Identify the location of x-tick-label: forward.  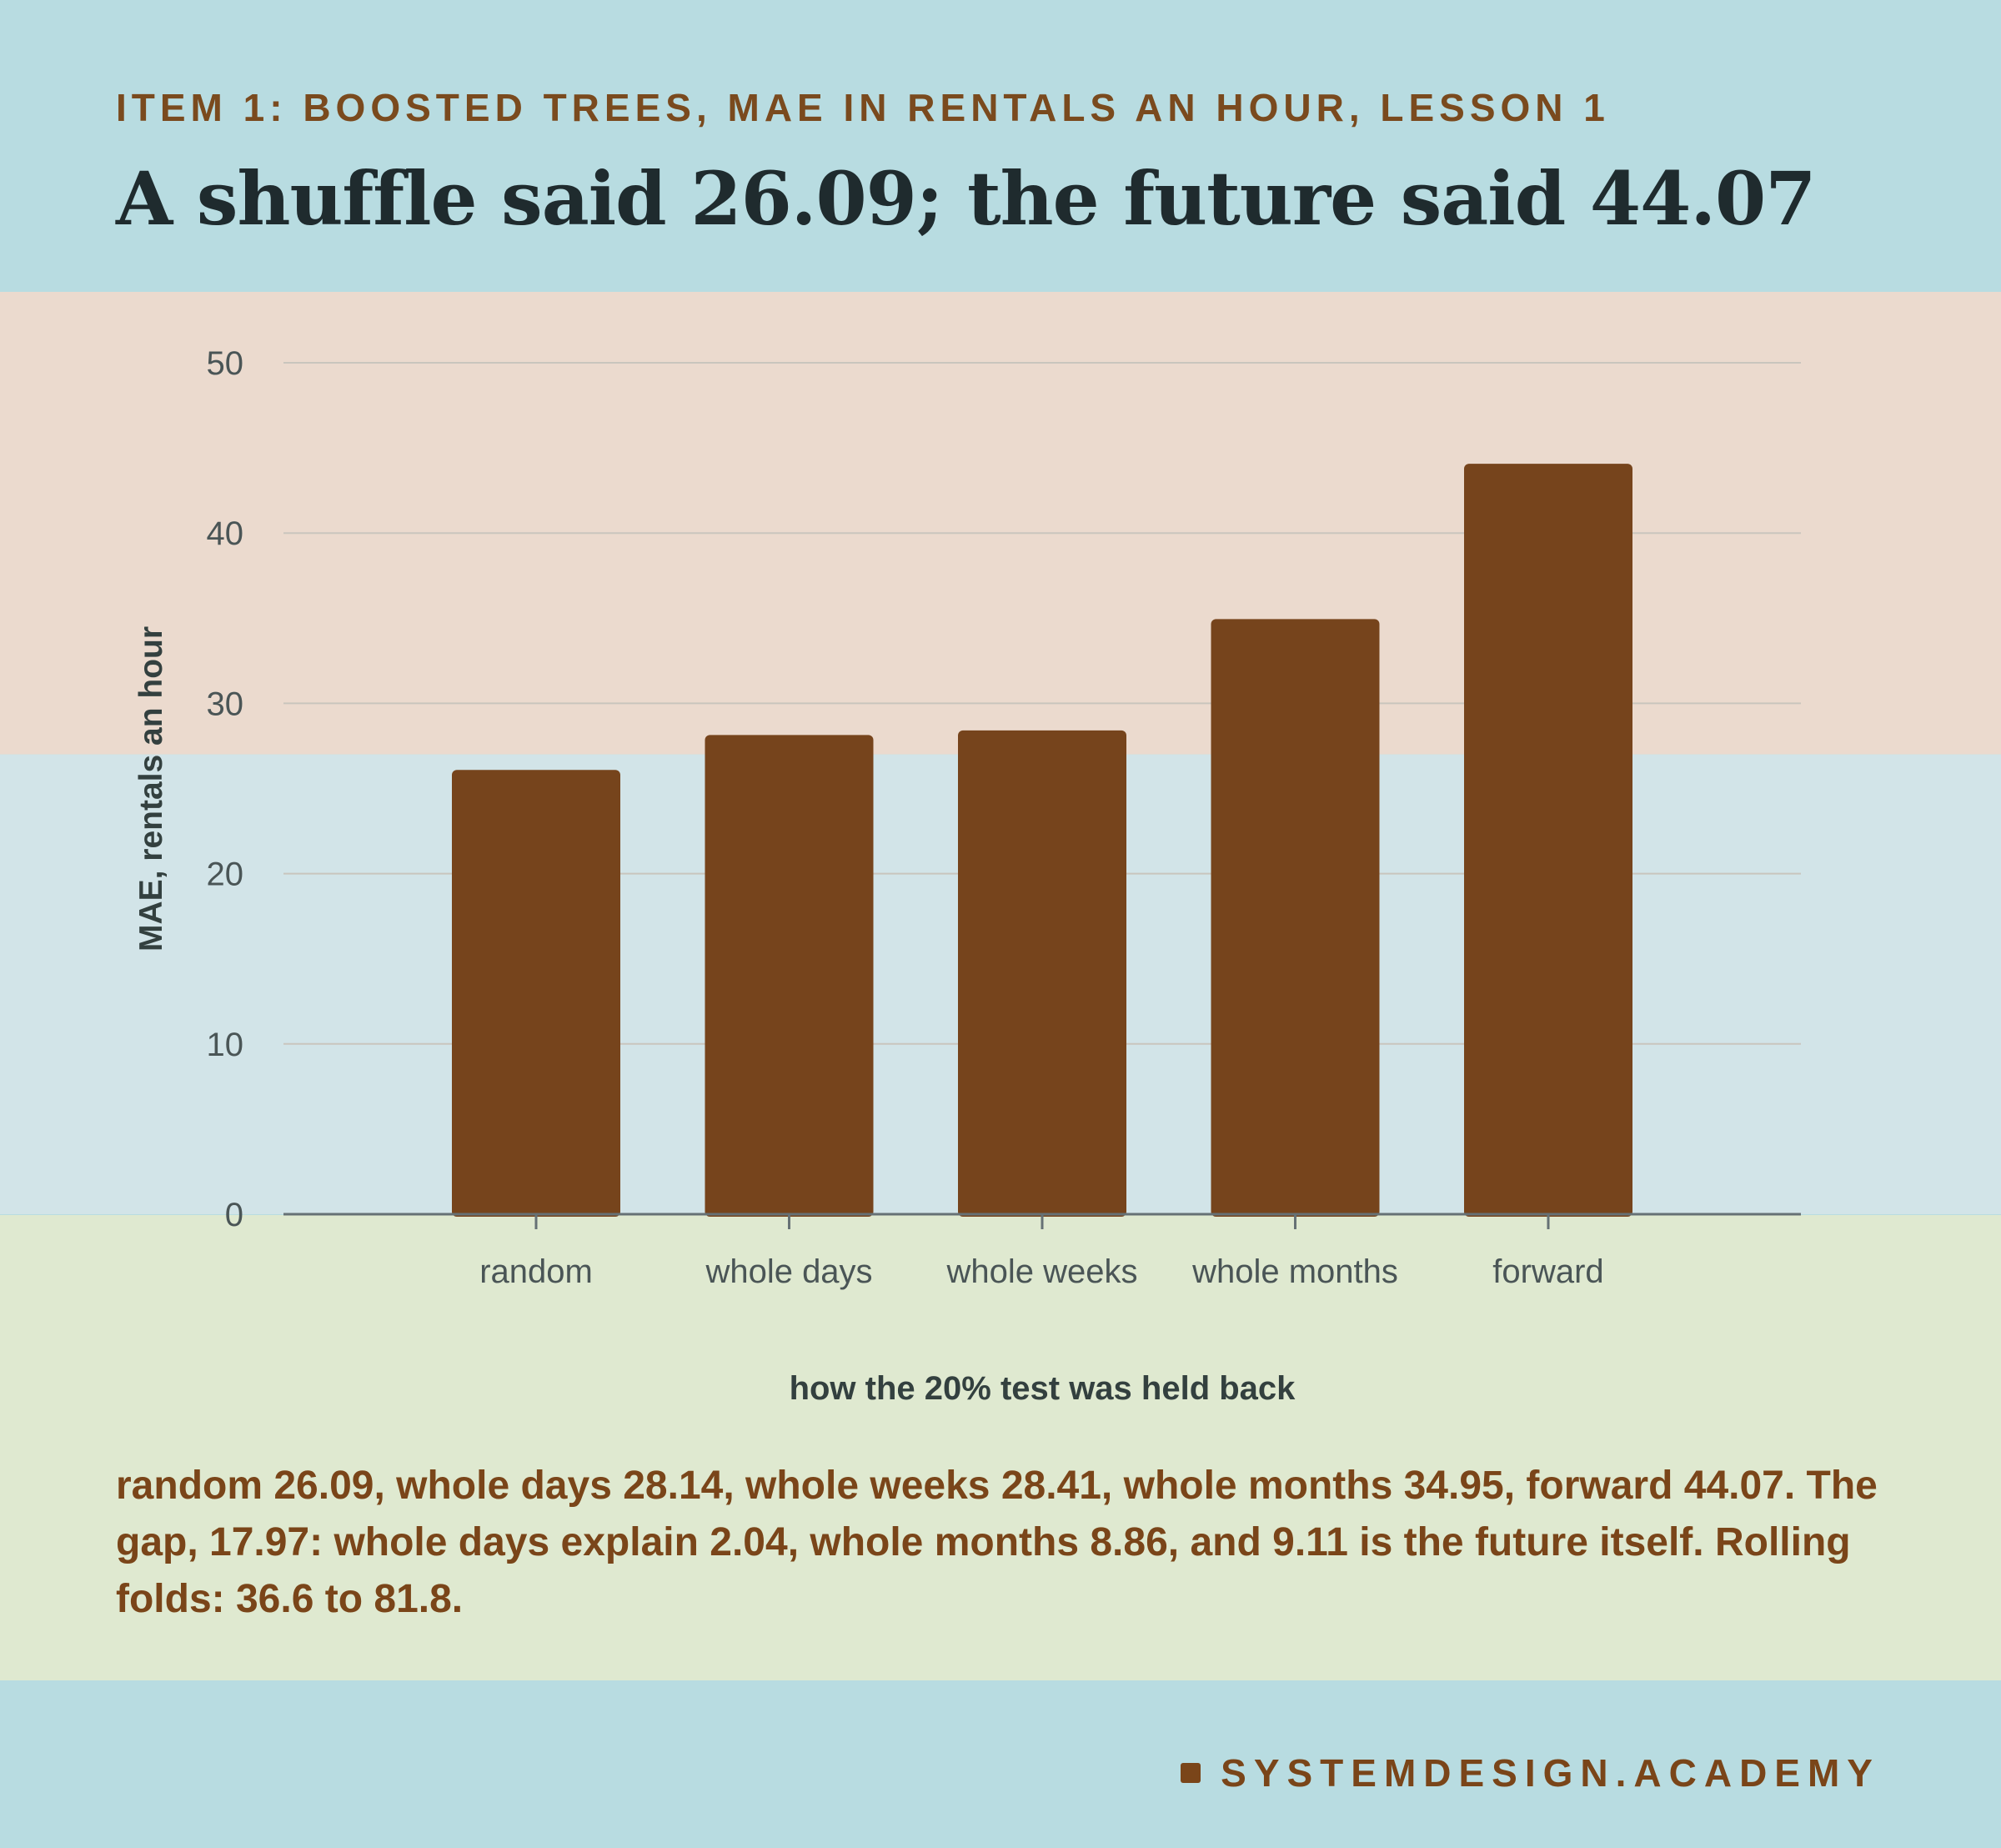
(1547, 1271).